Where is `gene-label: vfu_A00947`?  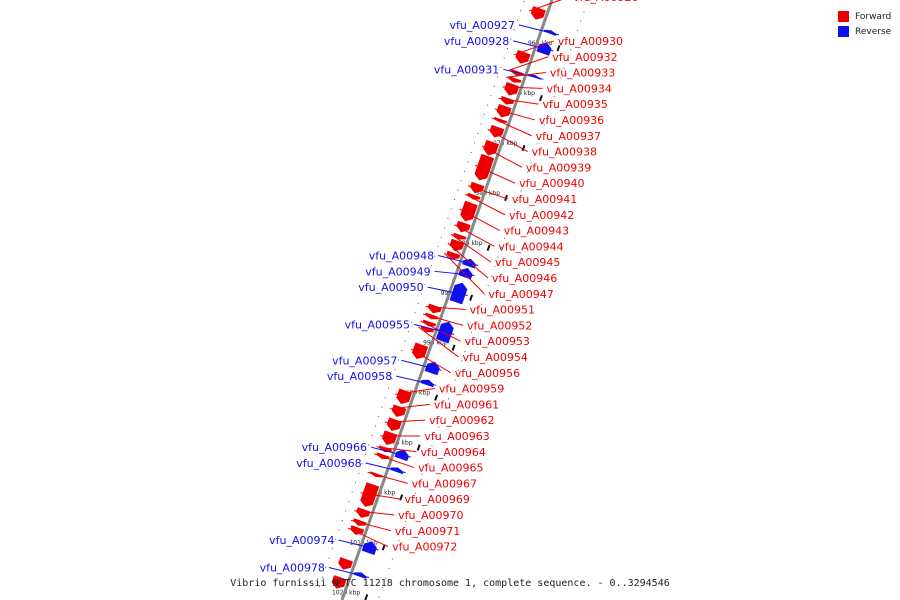
gene-label: vfu_A00947 is located at coordinates (520, 294).